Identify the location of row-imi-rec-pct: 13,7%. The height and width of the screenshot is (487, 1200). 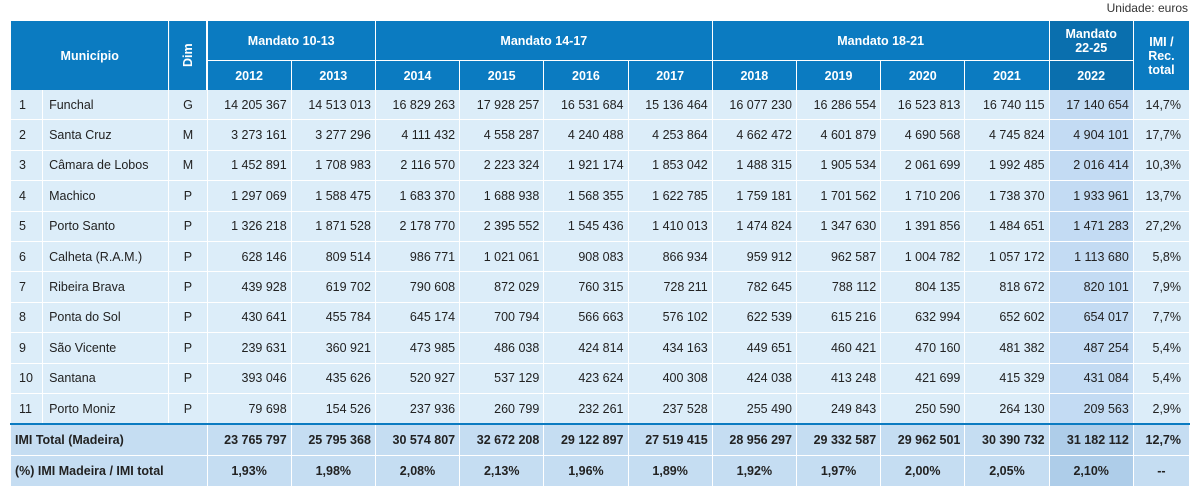
(1161, 196).